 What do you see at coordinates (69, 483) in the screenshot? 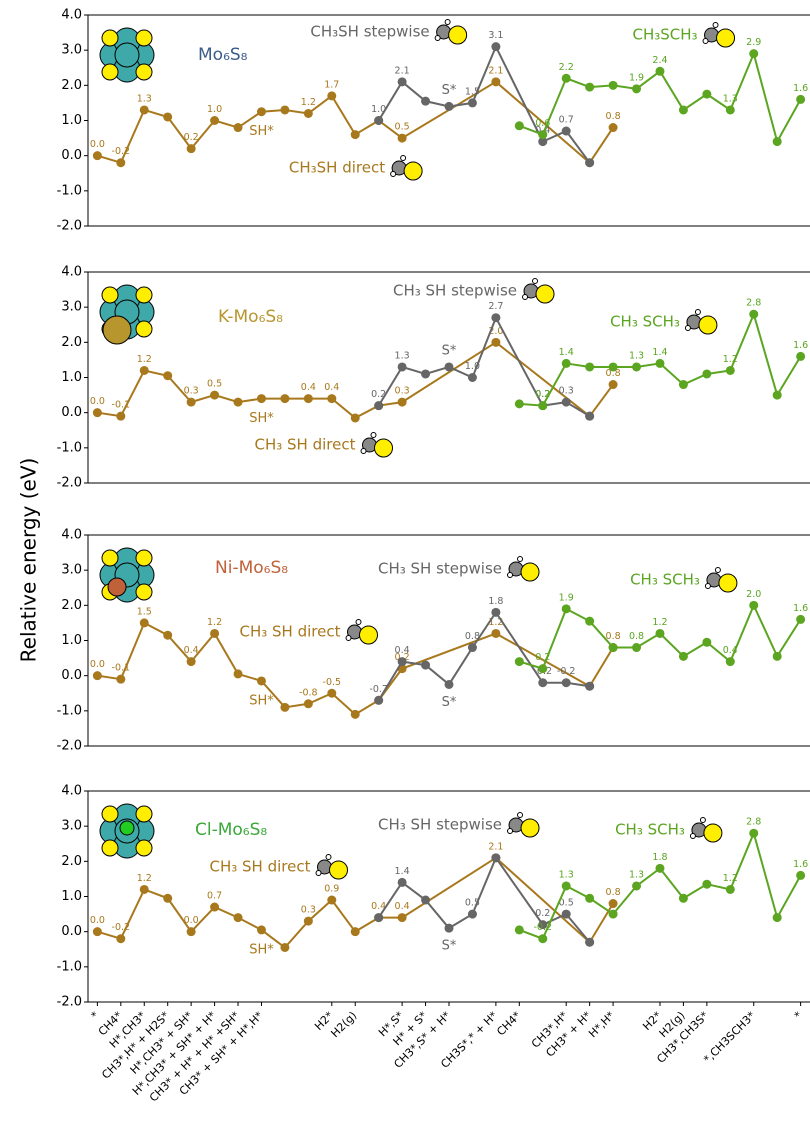
I see `y-tick-label: -2.0` at bounding box center [69, 483].